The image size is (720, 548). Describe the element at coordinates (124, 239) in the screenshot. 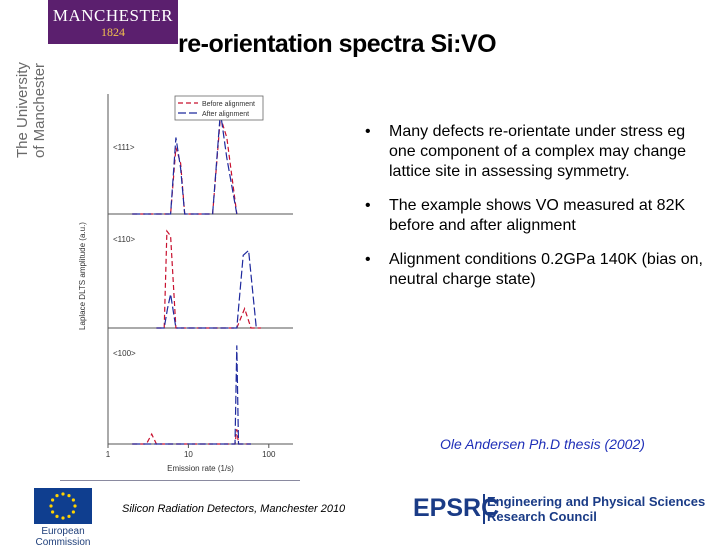

I see `panel-label: <110>` at that location.